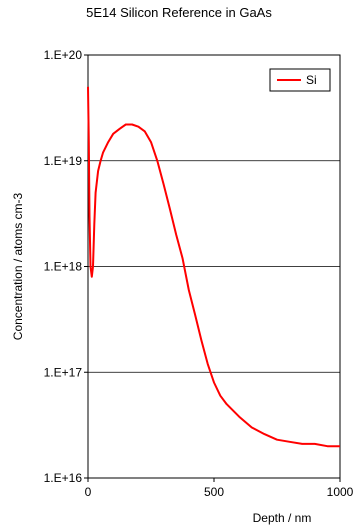 Image resolution: width=358 pixels, height=529 pixels. Describe the element at coordinates (18, 266) in the screenshot. I see `y-axis-label: Concentration / atoms cm-3` at that location.